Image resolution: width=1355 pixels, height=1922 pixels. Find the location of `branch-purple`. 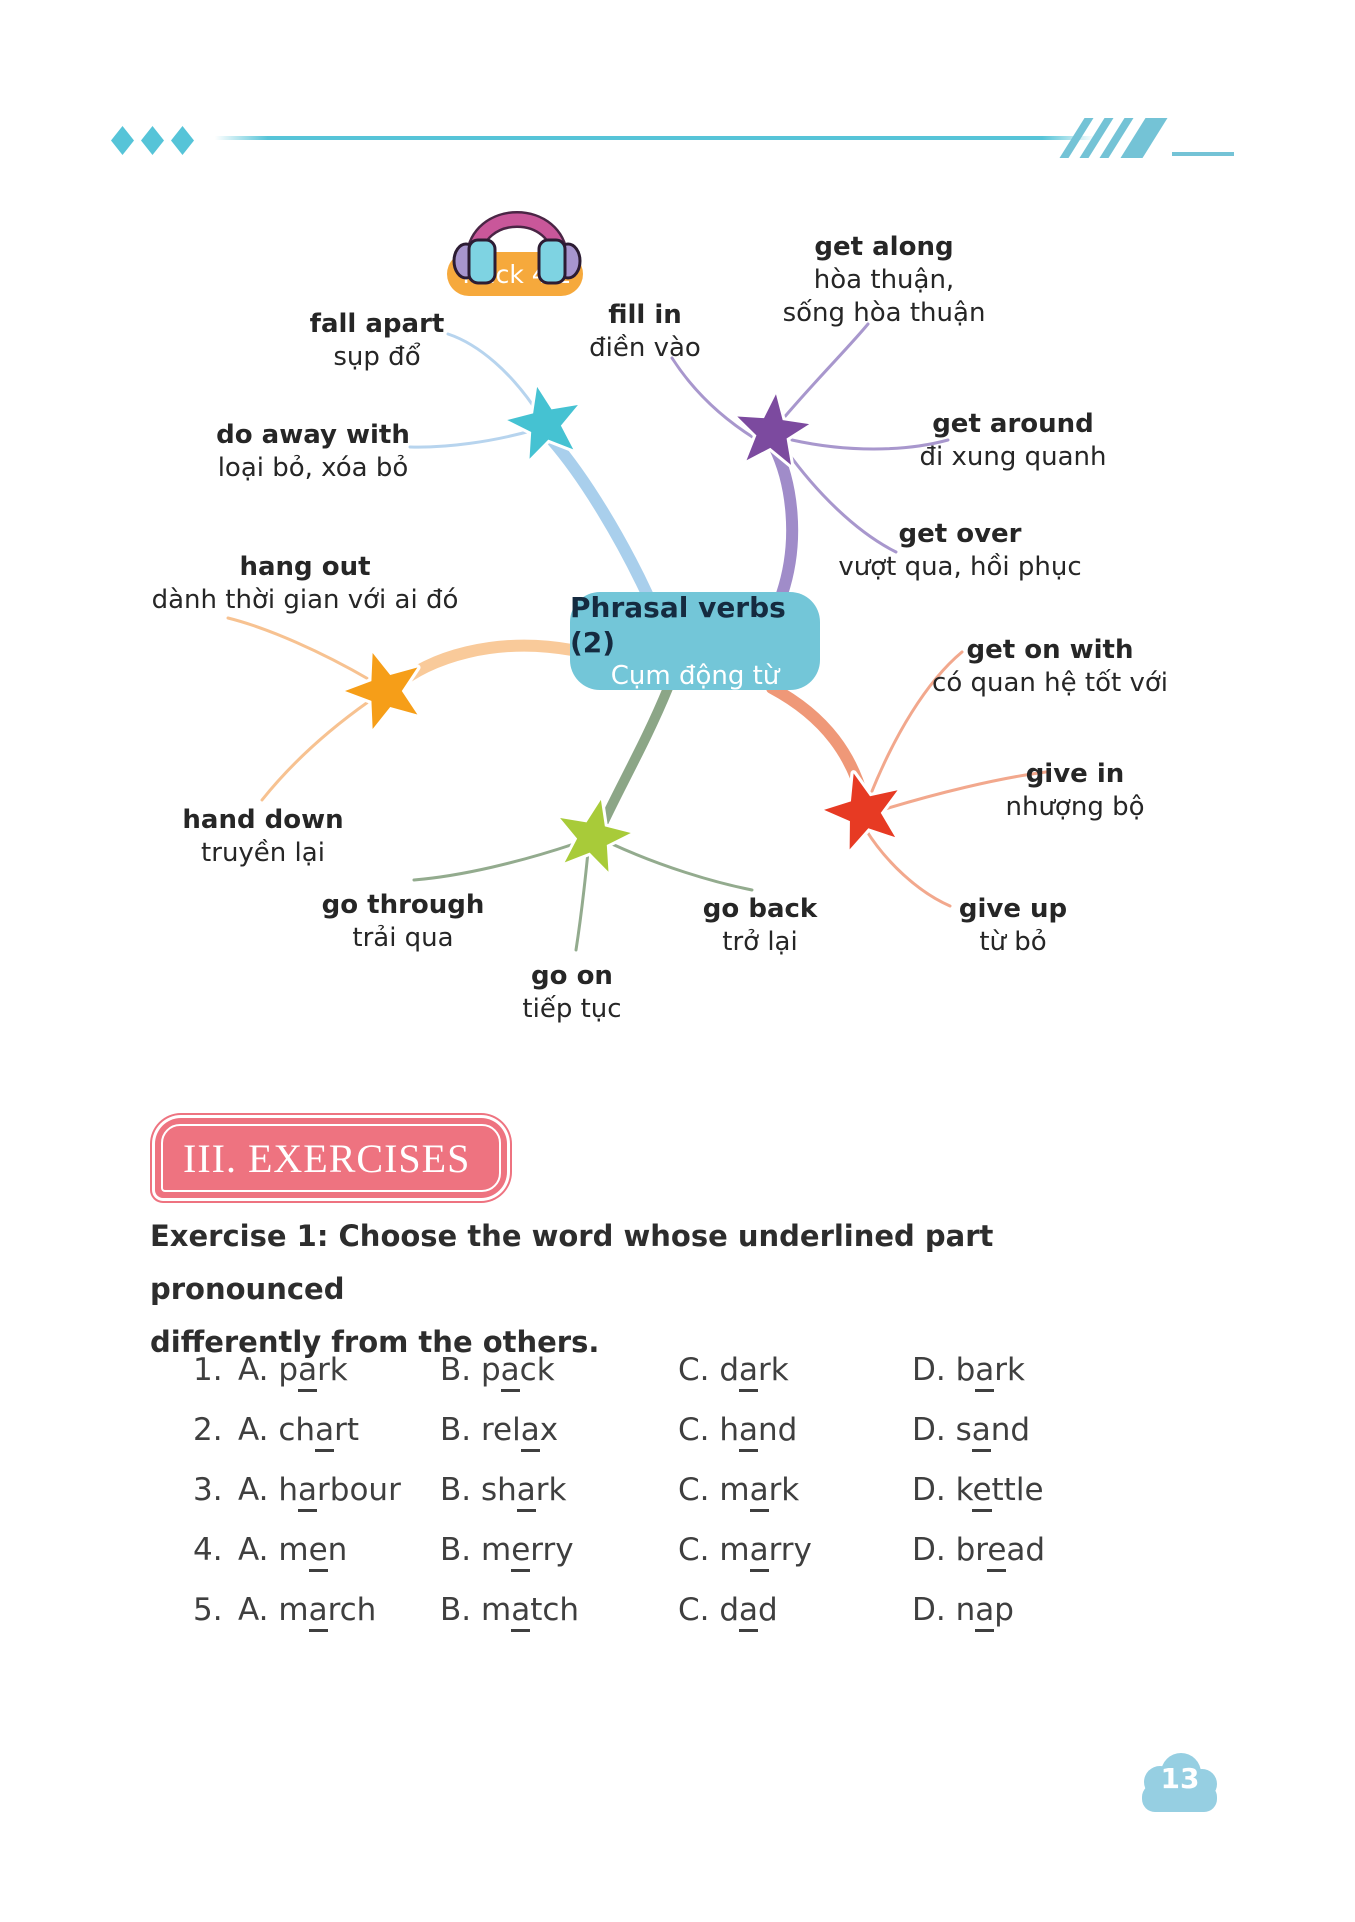

branch-purple is located at coordinates (783, 520).